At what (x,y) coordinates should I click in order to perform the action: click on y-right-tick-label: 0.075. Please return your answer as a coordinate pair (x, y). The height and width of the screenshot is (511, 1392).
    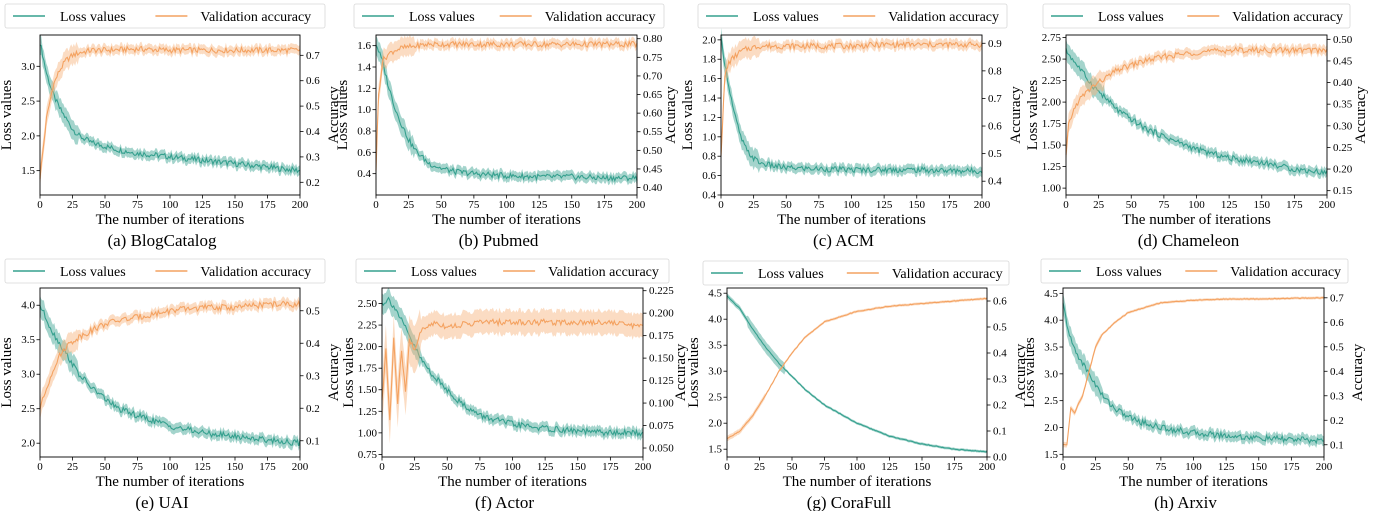
    Looking at the image, I should click on (661, 426).